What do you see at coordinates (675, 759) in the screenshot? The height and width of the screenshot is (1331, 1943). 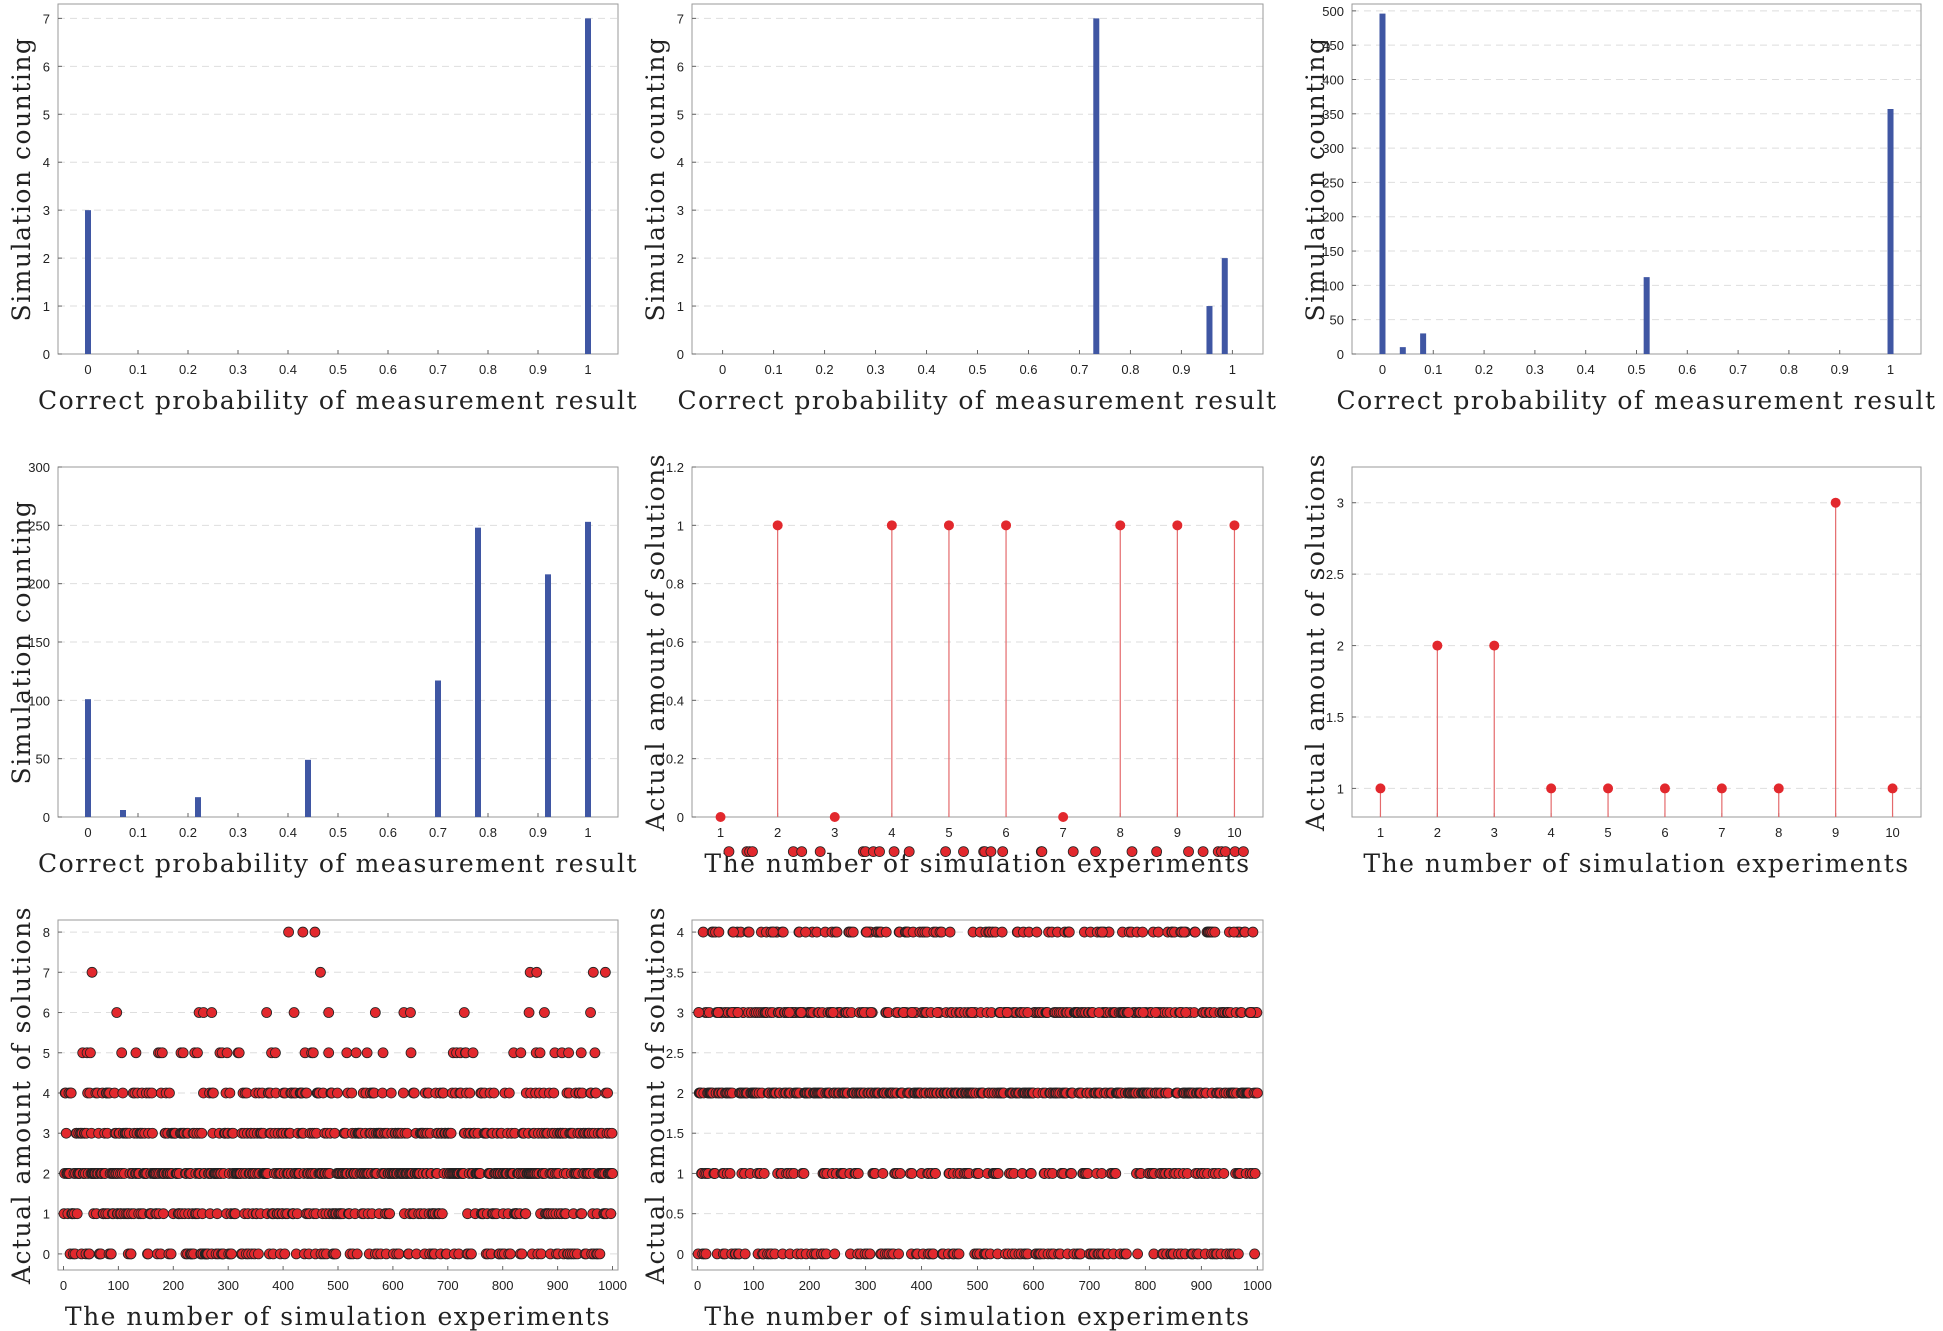 I see `y-tick-label: 0.2` at bounding box center [675, 759].